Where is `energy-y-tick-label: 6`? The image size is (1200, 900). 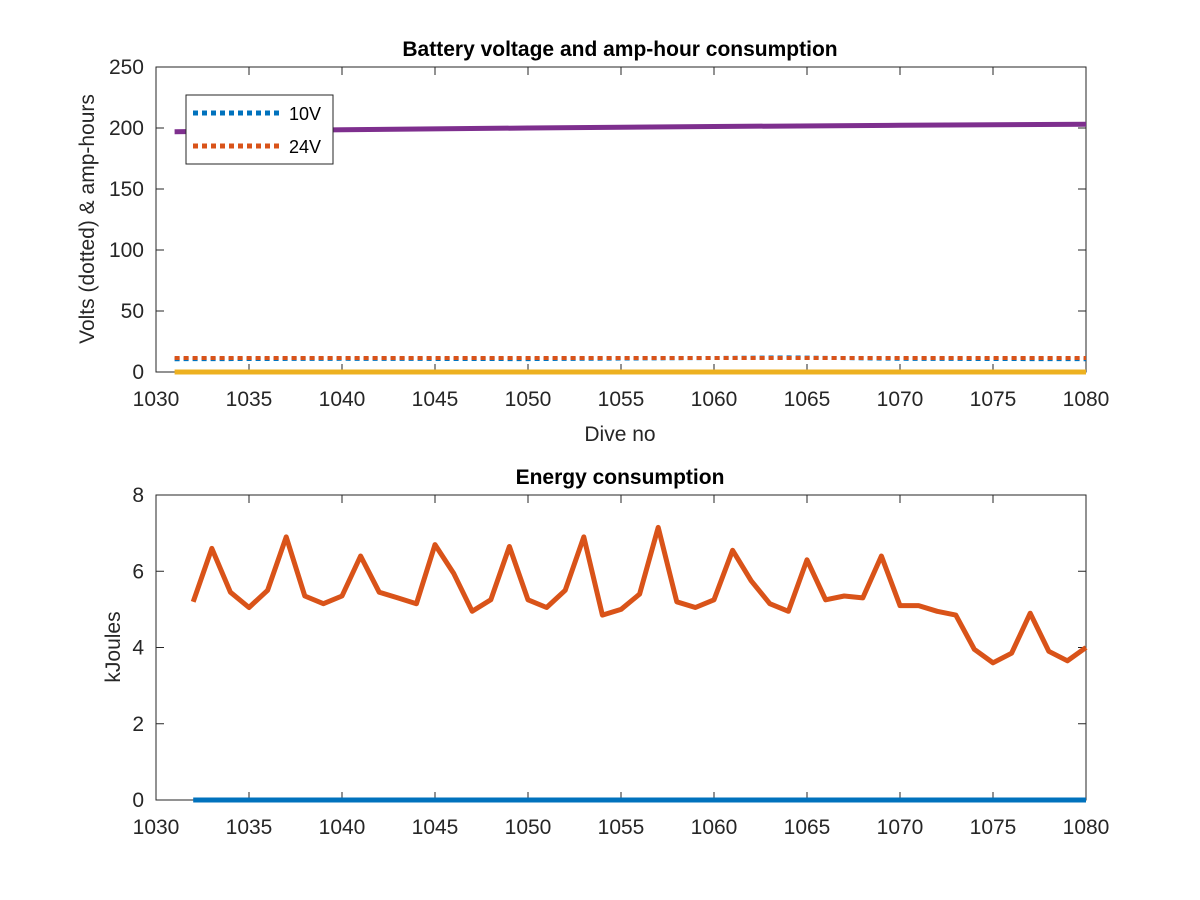
energy-y-tick-label: 6 is located at coordinates (138, 571).